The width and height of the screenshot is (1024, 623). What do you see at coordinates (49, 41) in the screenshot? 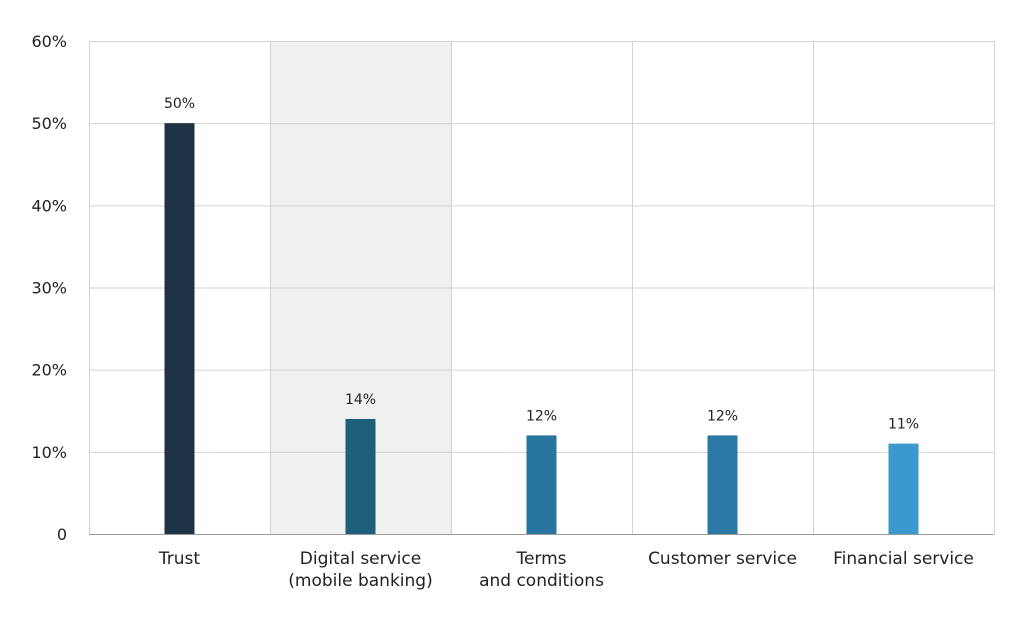
I see `y-tick-label: 60%` at bounding box center [49, 41].